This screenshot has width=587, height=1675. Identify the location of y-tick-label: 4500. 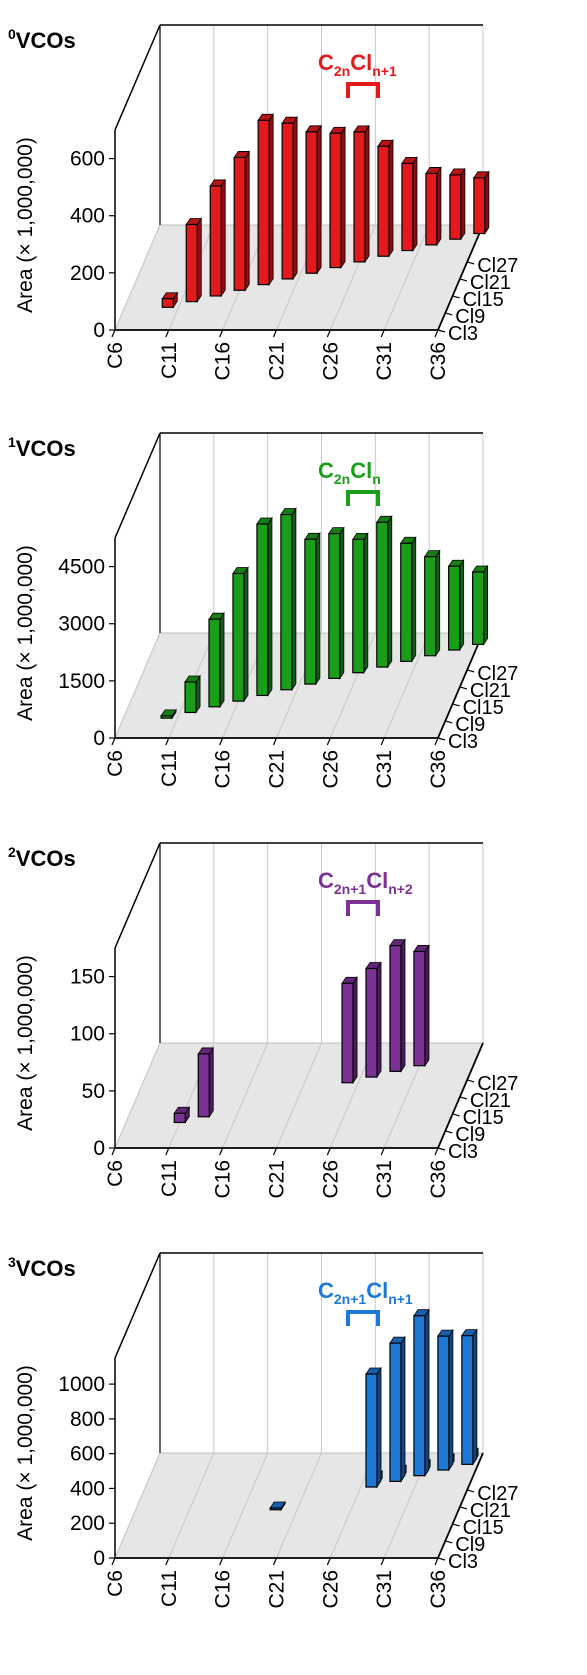
(81, 567).